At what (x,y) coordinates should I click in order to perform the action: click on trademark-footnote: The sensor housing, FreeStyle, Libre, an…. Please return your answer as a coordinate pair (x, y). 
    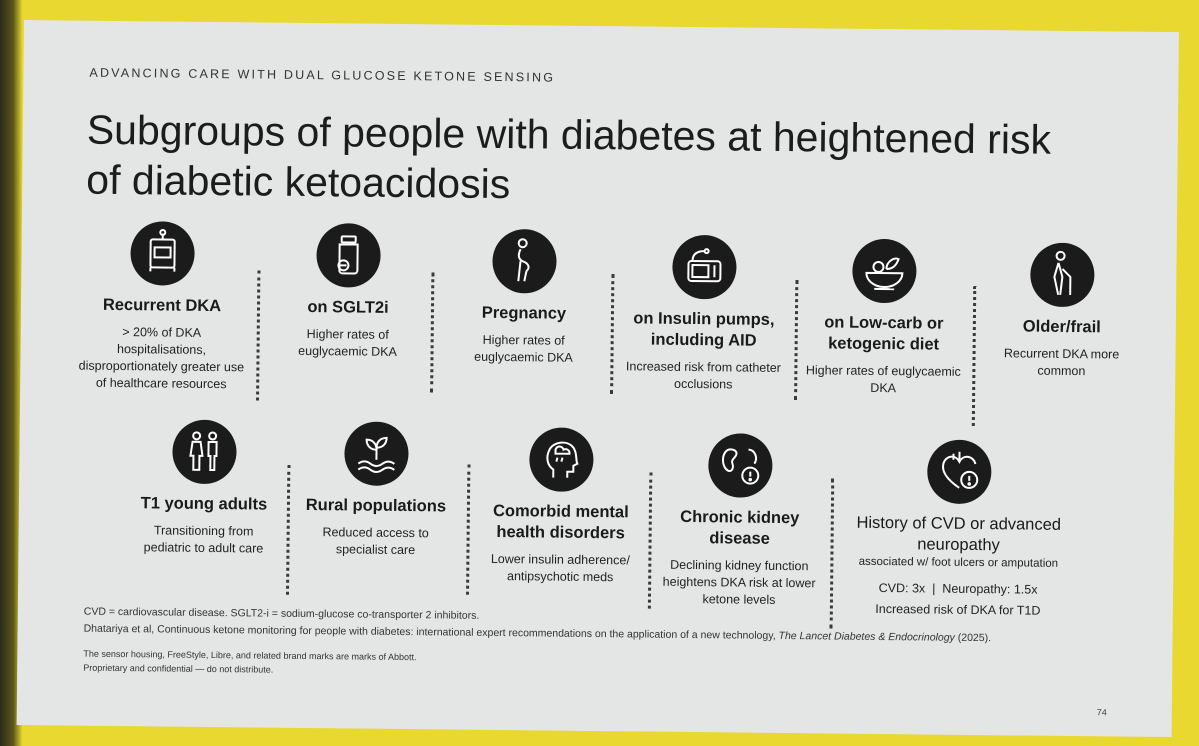
    Looking at the image, I should click on (250, 655).